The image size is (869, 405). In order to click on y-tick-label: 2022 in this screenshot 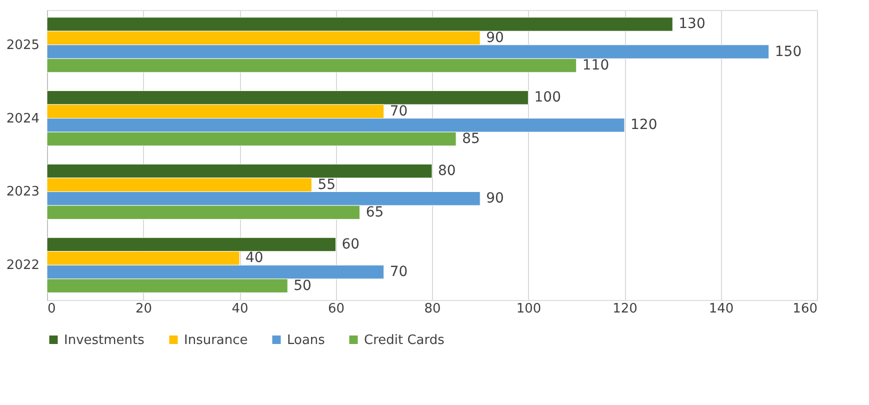, I will do `click(23, 266)`.